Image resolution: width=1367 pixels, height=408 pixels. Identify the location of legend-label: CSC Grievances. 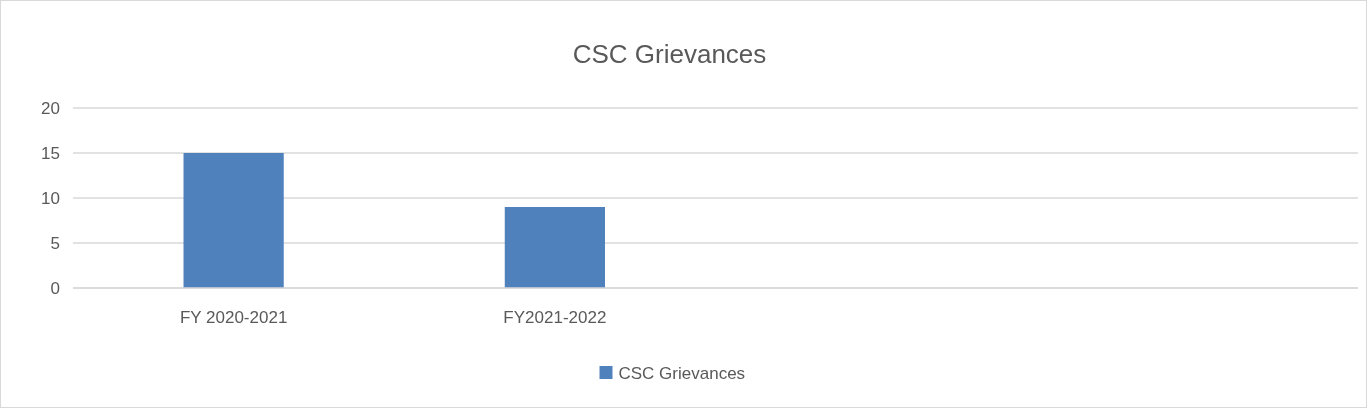
(682, 373).